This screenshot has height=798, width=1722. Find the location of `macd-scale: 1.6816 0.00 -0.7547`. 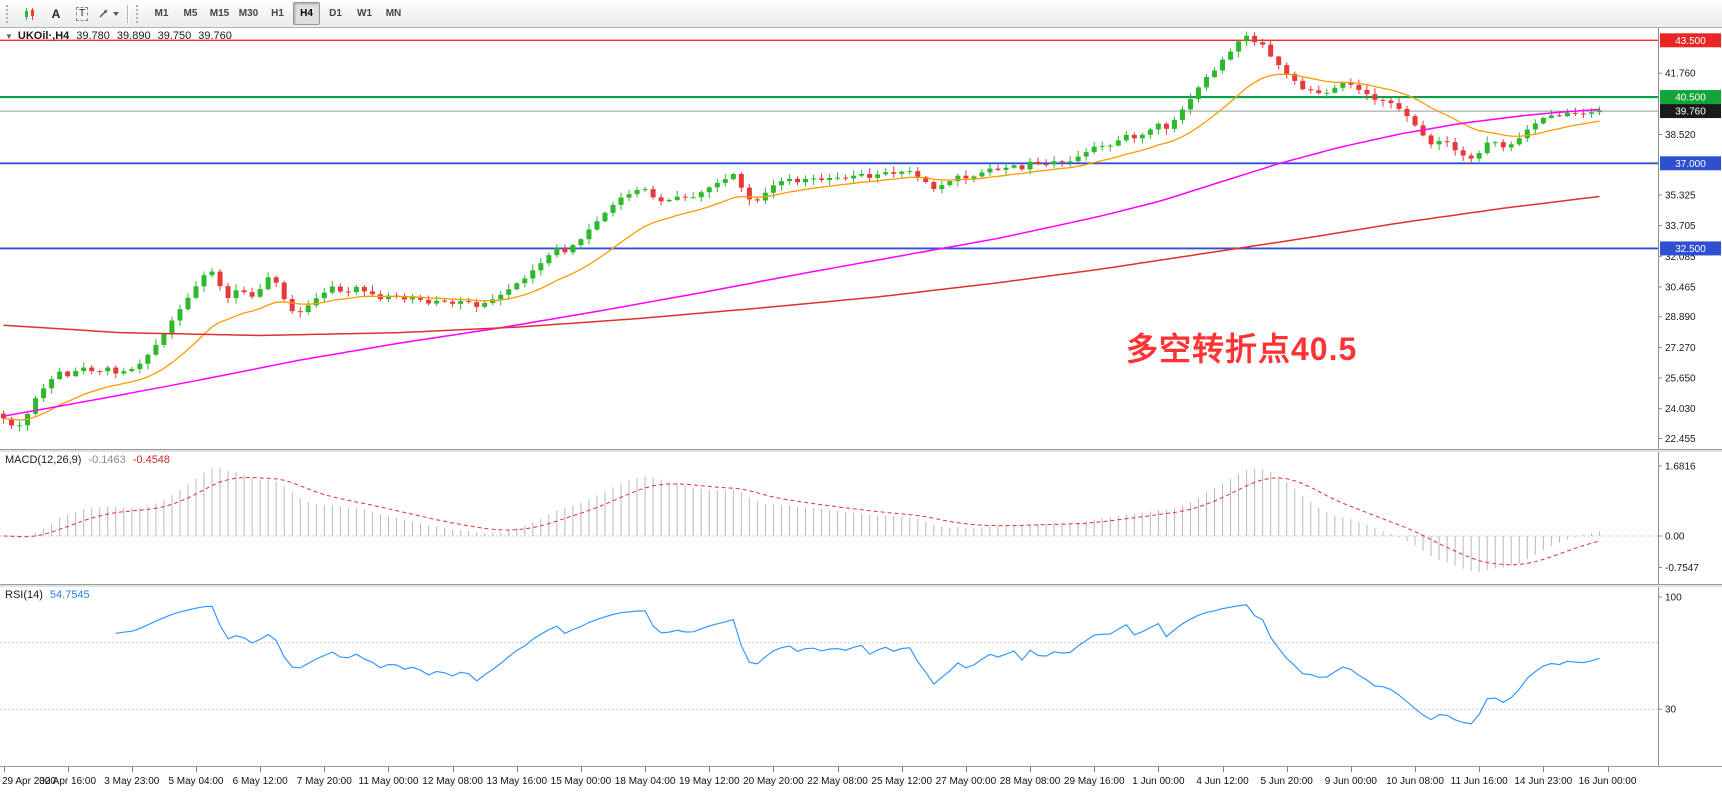

macd-scale: 1.6816 0.00 -0.7547 is located at coordinates (1678, 518).